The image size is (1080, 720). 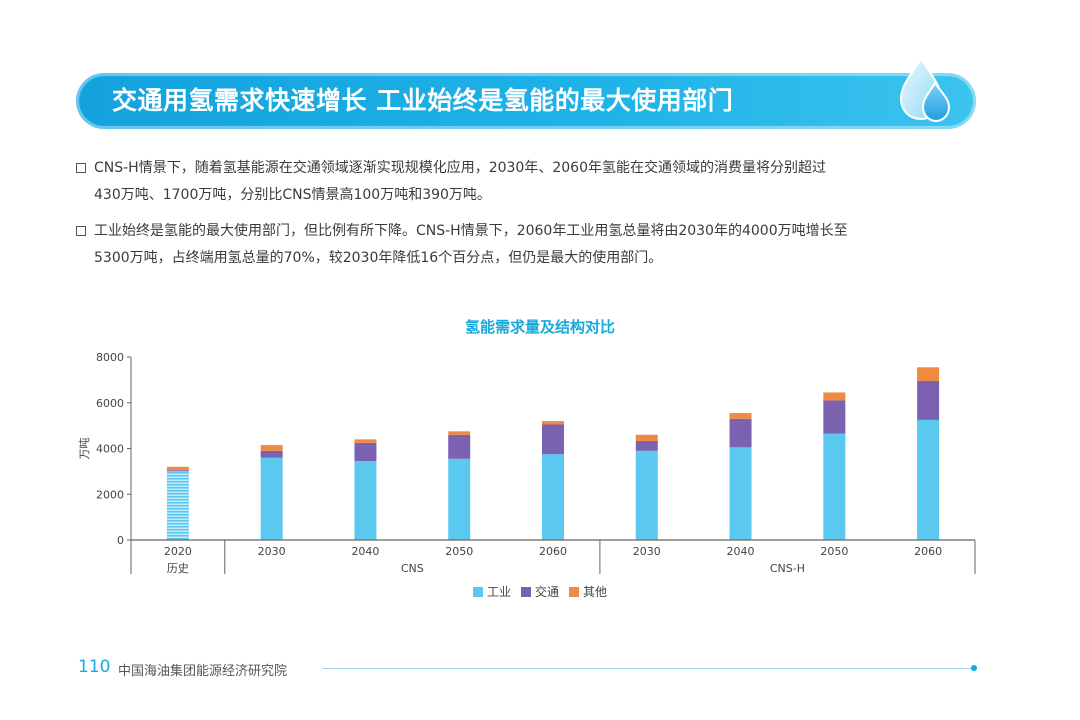 What do you see at coordinates (177, 471) in the screenshot?
I see `bar-交通-0` at bounding box center [177, 471].